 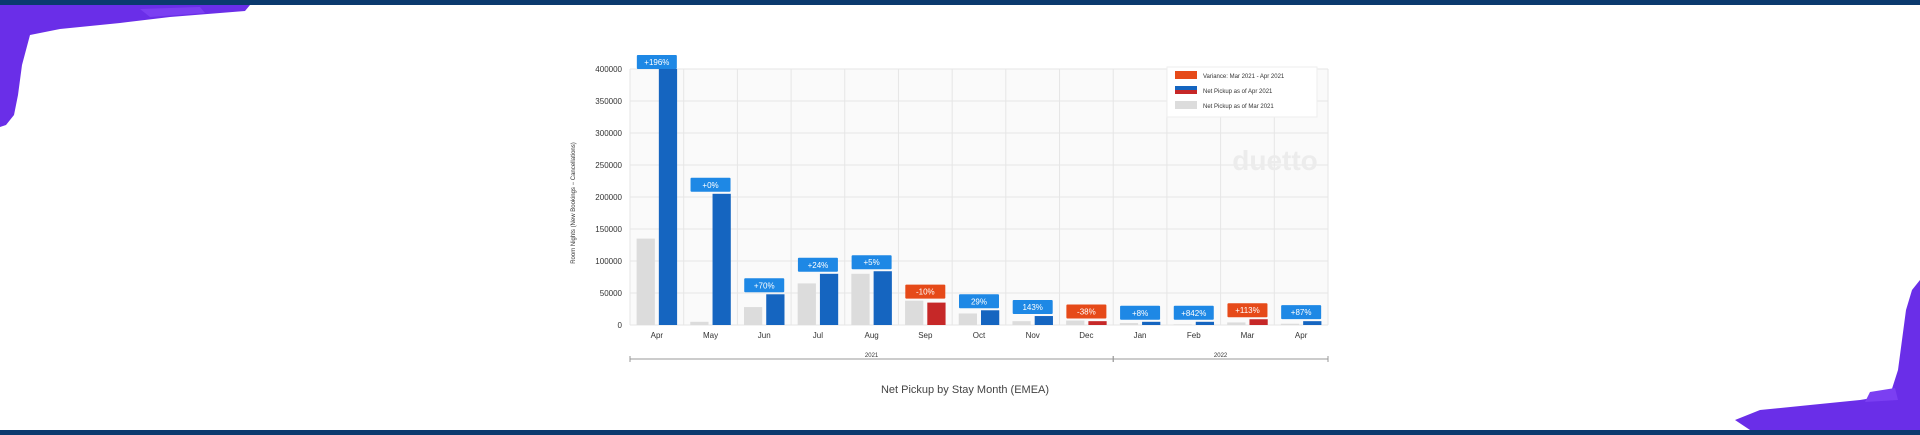 What do you see at coordinates (960, 2) in the screenshot?
I see `top-border-band` at bounding box center [960, 2].